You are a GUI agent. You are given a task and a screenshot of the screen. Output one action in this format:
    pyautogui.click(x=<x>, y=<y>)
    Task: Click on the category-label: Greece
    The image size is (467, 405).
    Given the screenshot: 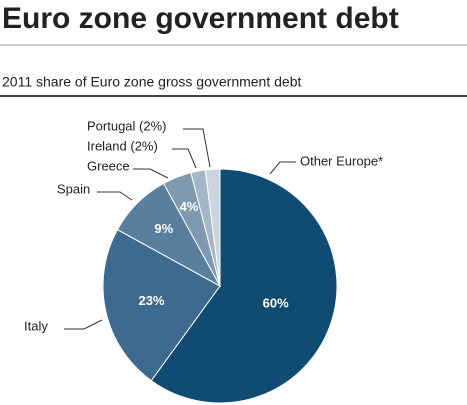 What is the action you would take?
    pyautogui.click(x=108, y=165)
    